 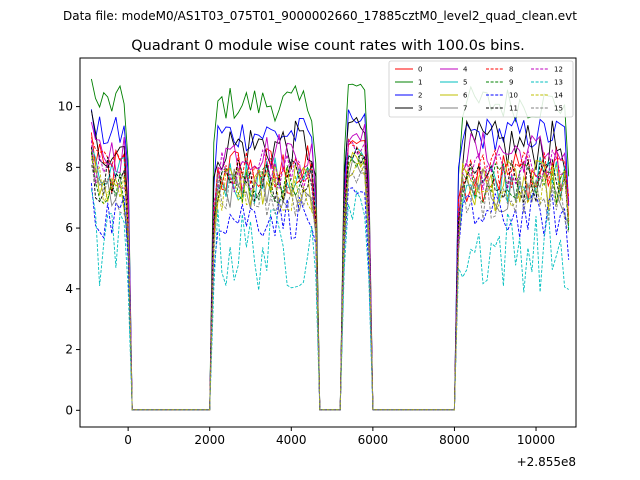 I want to click on legend-label-4: 4, so click(x=465, y=70).